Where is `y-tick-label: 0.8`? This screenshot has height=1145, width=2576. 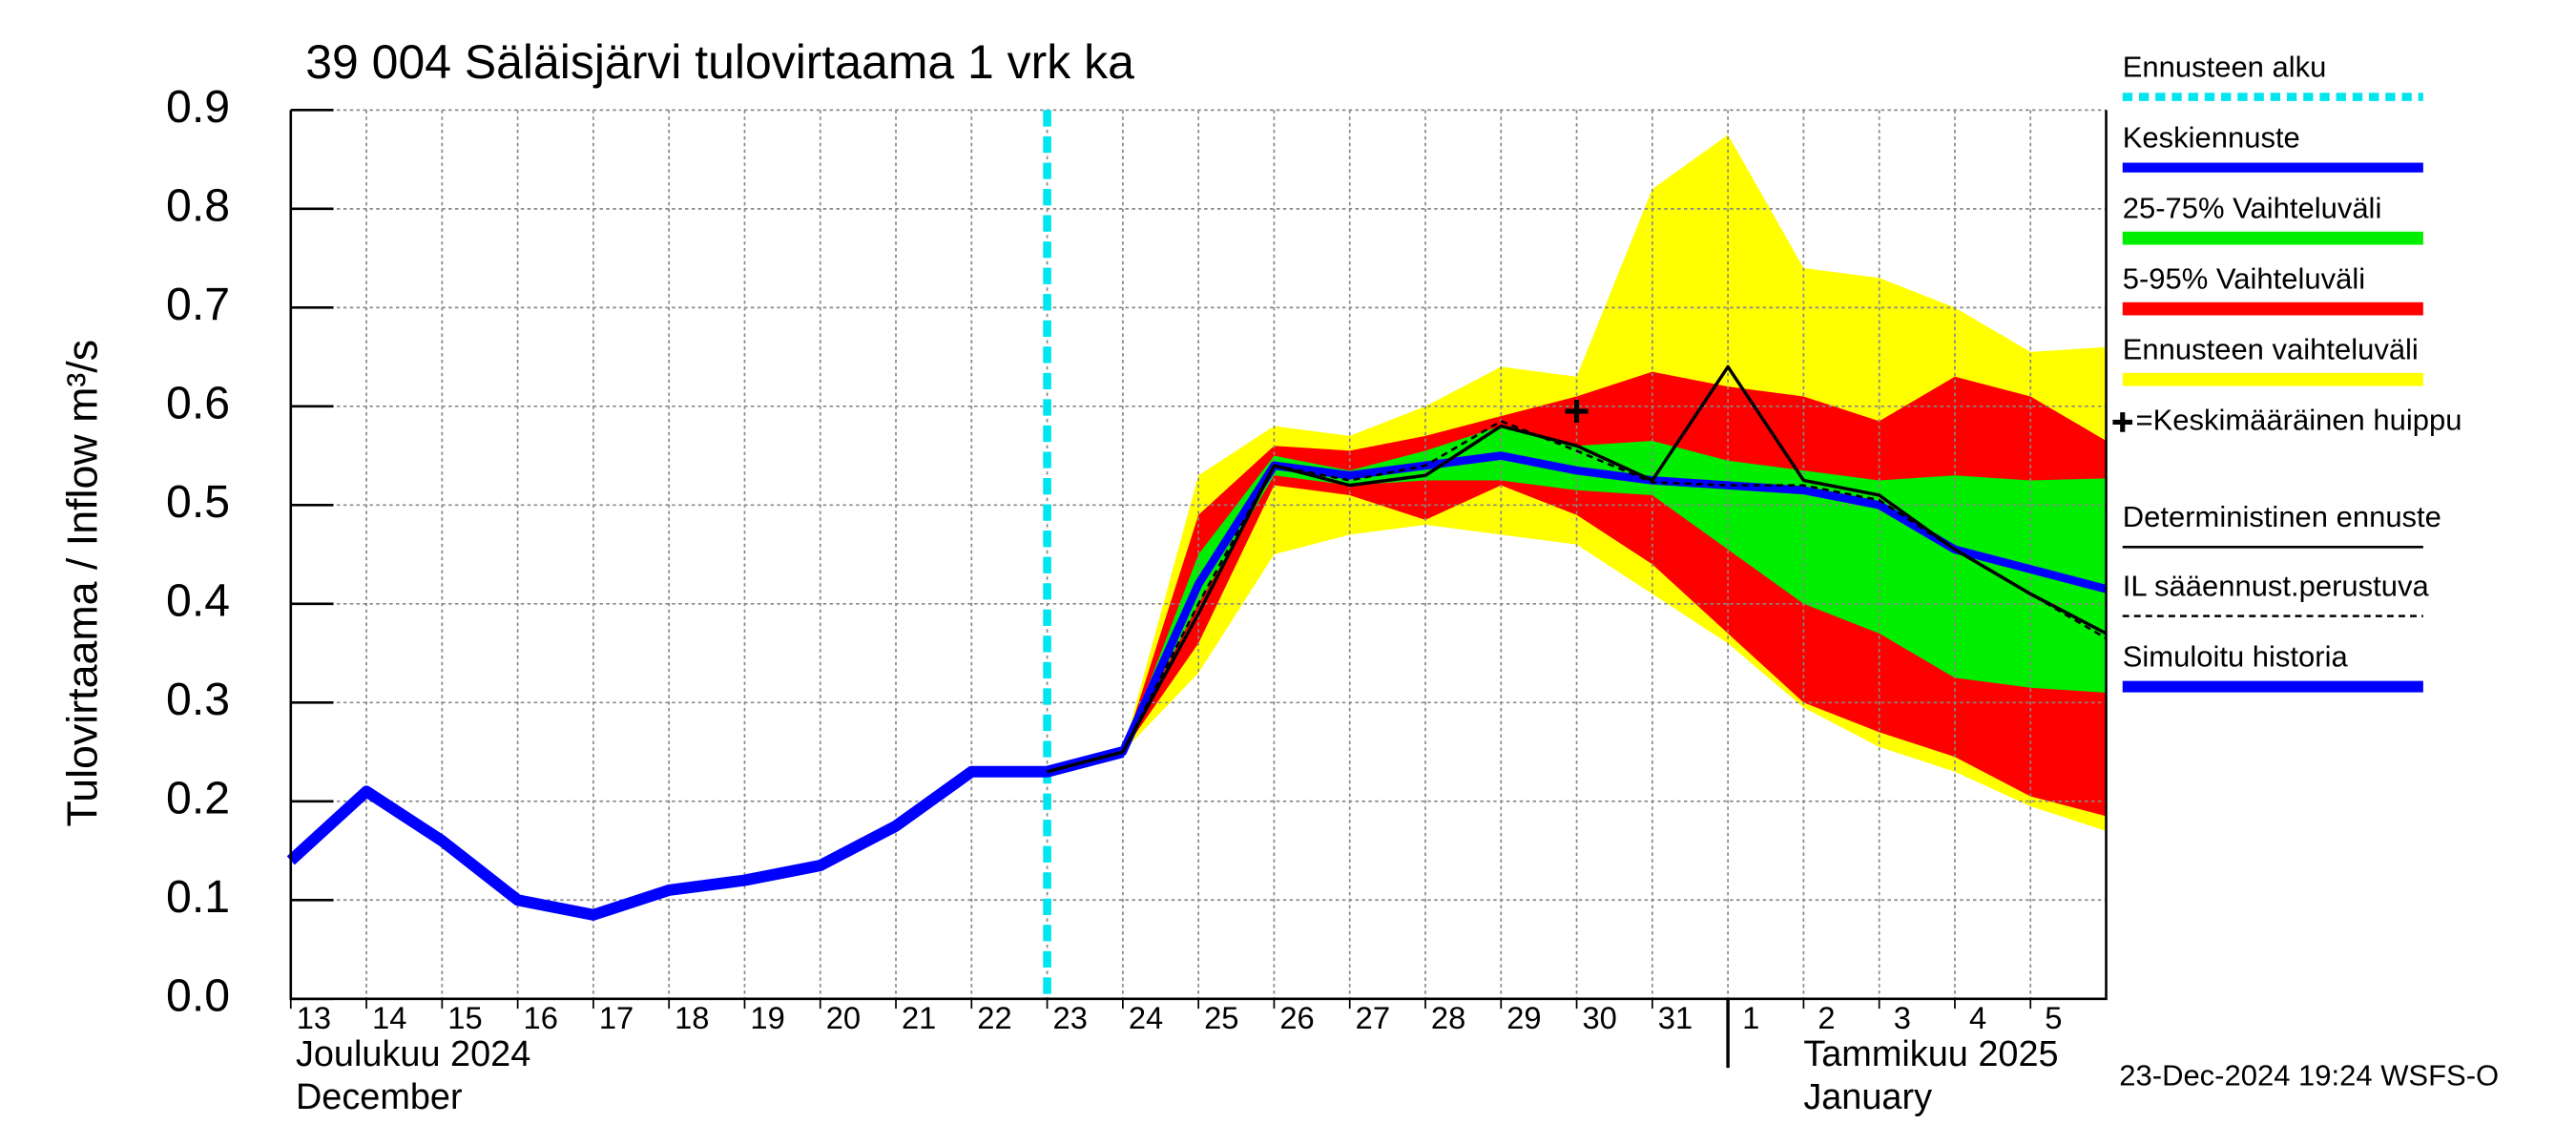 y-tick-label: 0.8 is located at coordinates (198, 206).